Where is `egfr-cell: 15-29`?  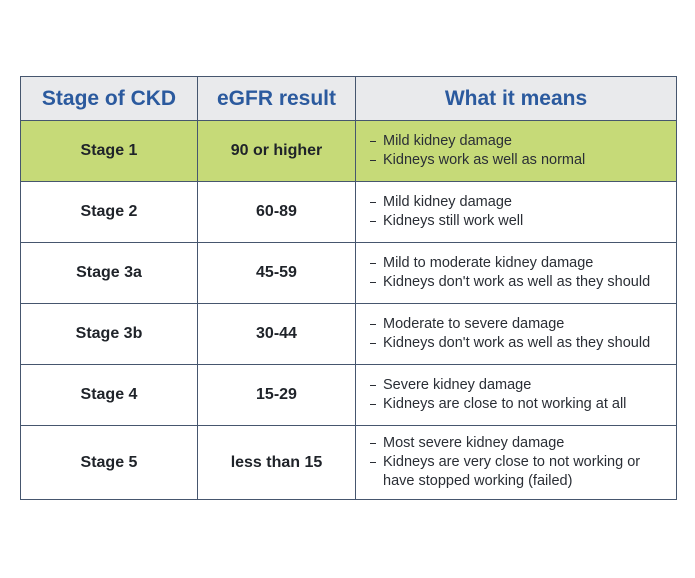
egfr-cell: 15-29 is located at coordinates (276, 395).